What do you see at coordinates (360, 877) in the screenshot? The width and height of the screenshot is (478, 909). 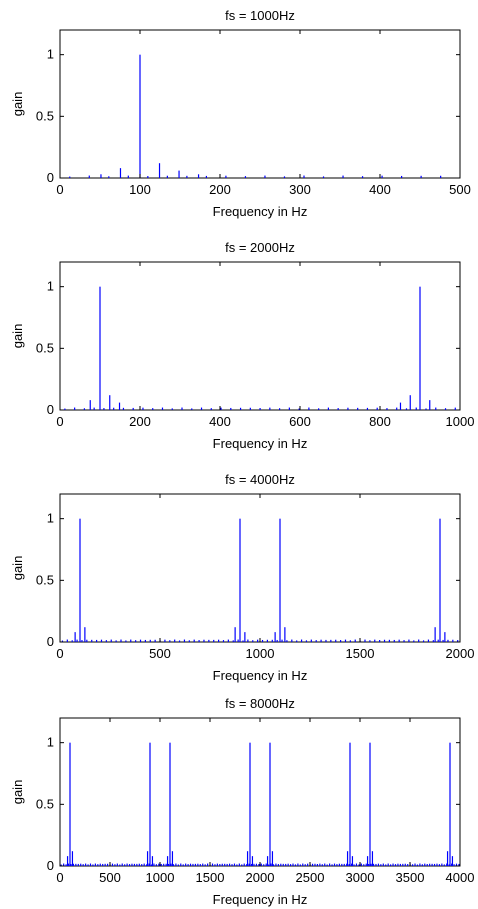 I see `x-tick-label: 3000` at bounding box center [360, 877].